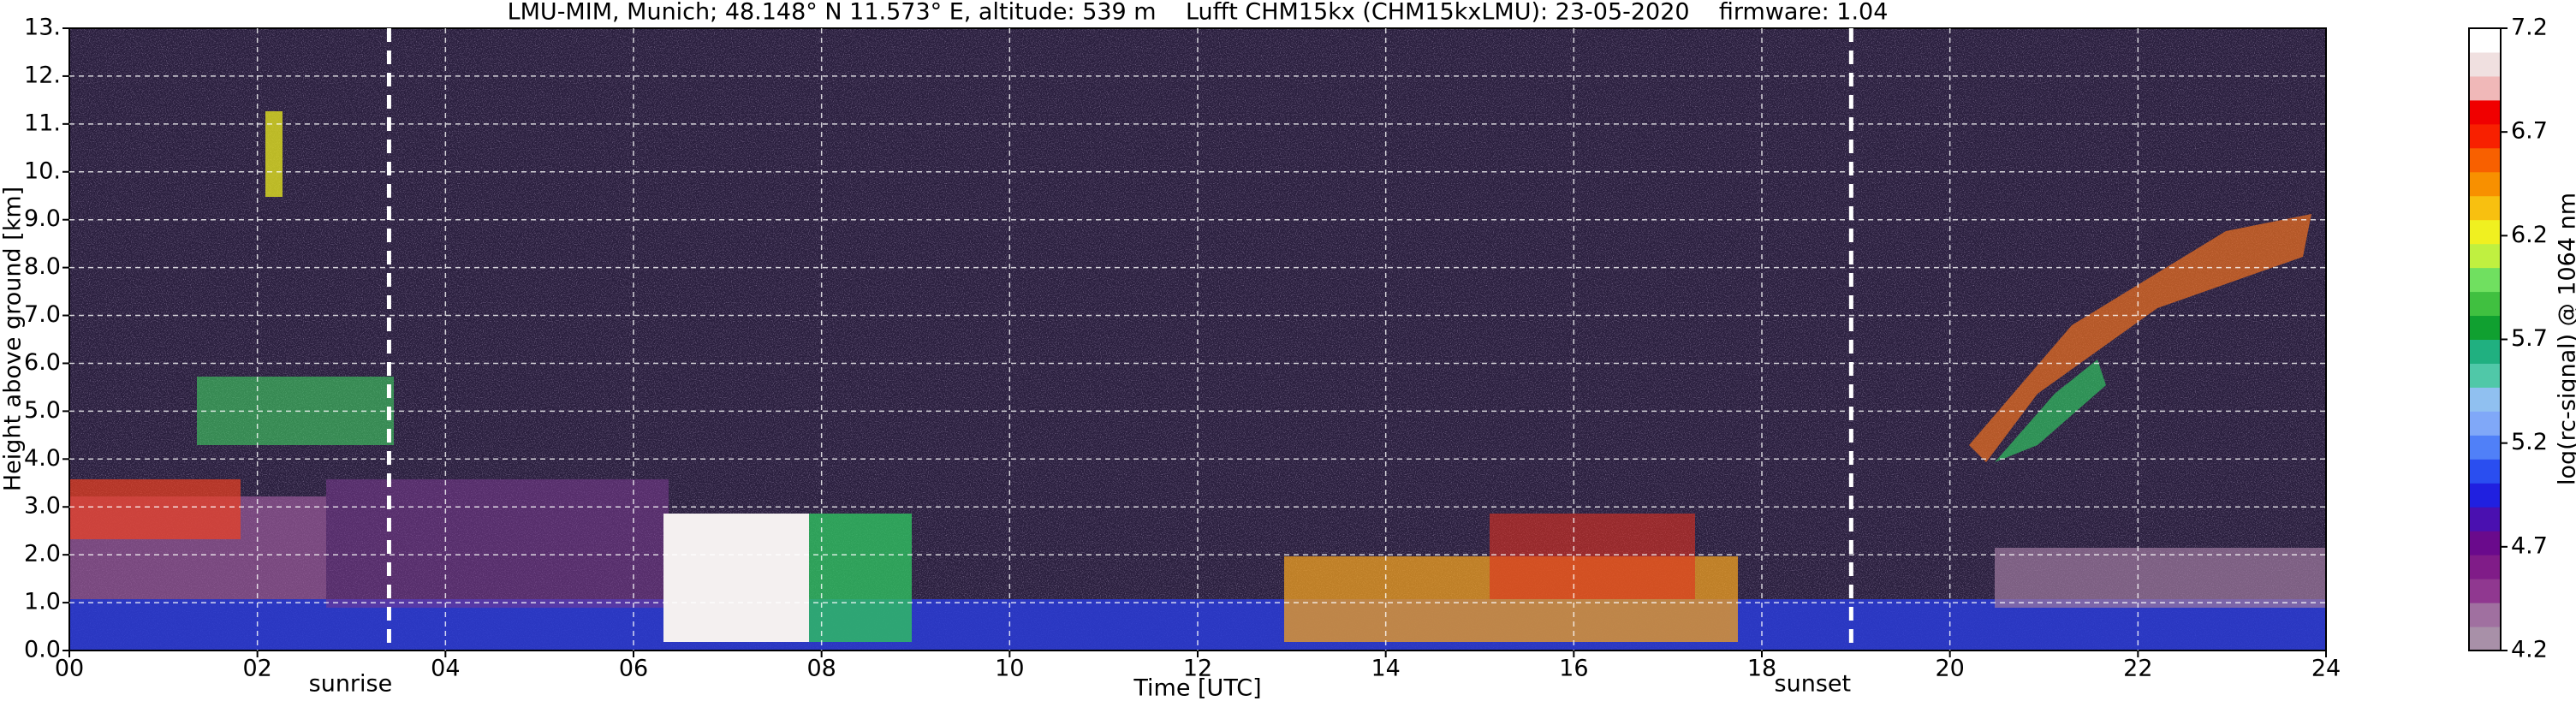  I want to click on y-axis-label: Height above ground [km], so click(14, 339).